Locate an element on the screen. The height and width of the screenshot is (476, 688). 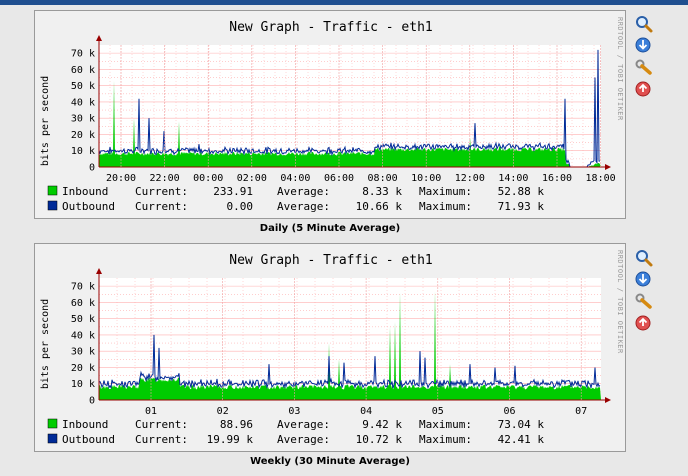
x-tick-label: 02 is located at coordinates (223, 411).